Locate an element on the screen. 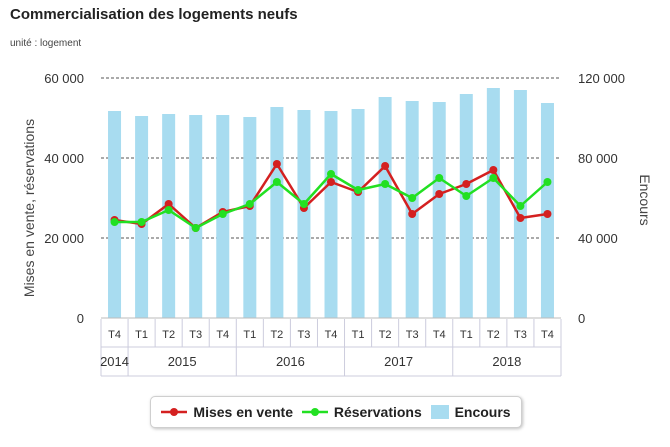 The width and height of the screenshot is (670, 447). legend-label: Encours is located at coordinates (482, 412).